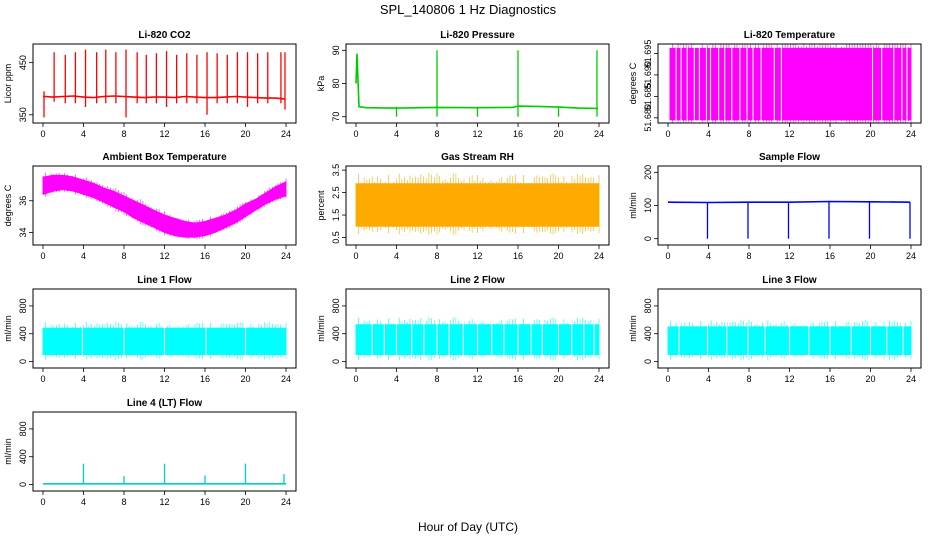 The image size is (936, 540). What do you see at coordinates (321, 205) in the screenshot?
I see `y-axis-label: percent` at bounding box center [321, 205].